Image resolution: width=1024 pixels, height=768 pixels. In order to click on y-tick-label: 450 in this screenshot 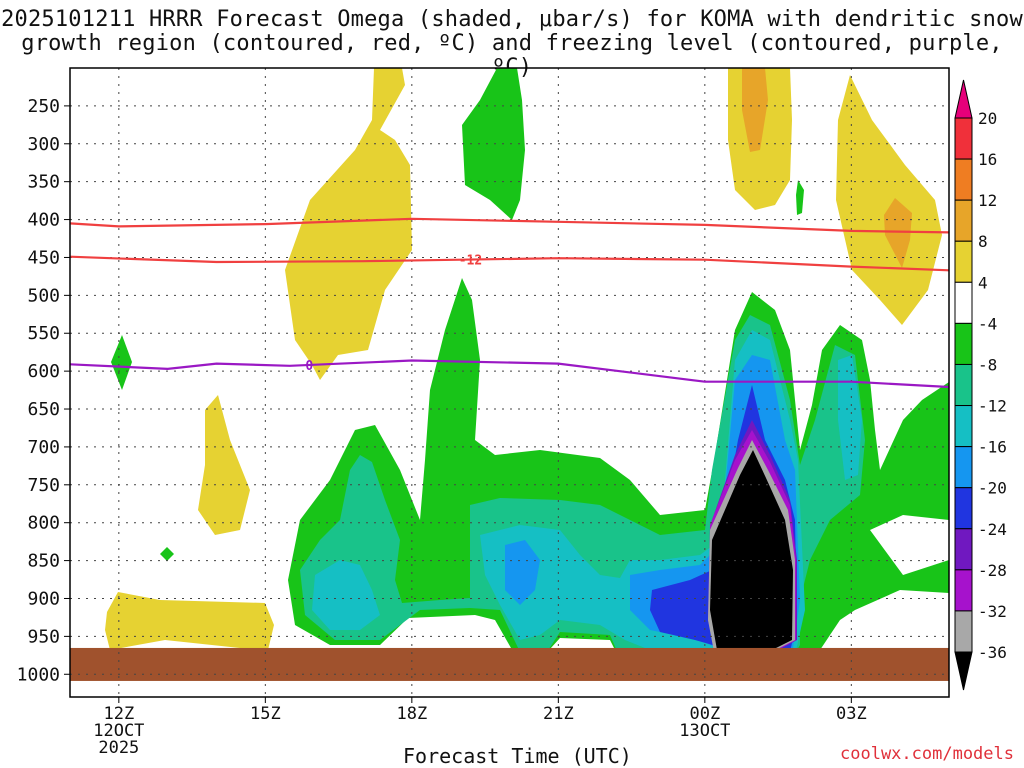, I will do `click(43, 257)`.